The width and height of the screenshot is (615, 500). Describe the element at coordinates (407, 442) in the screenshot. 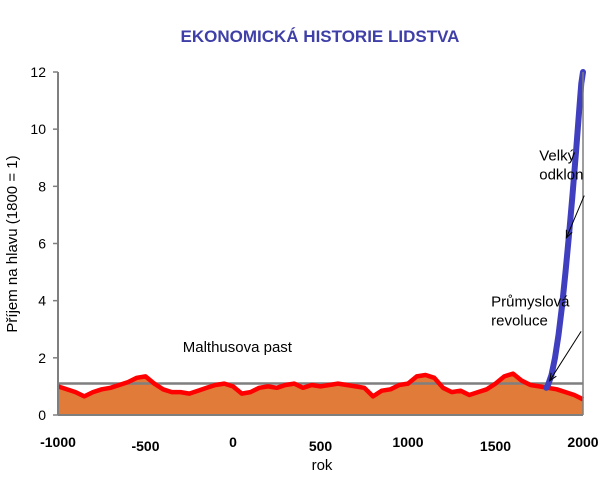

I see `x-tick-label: 1000` at that location.